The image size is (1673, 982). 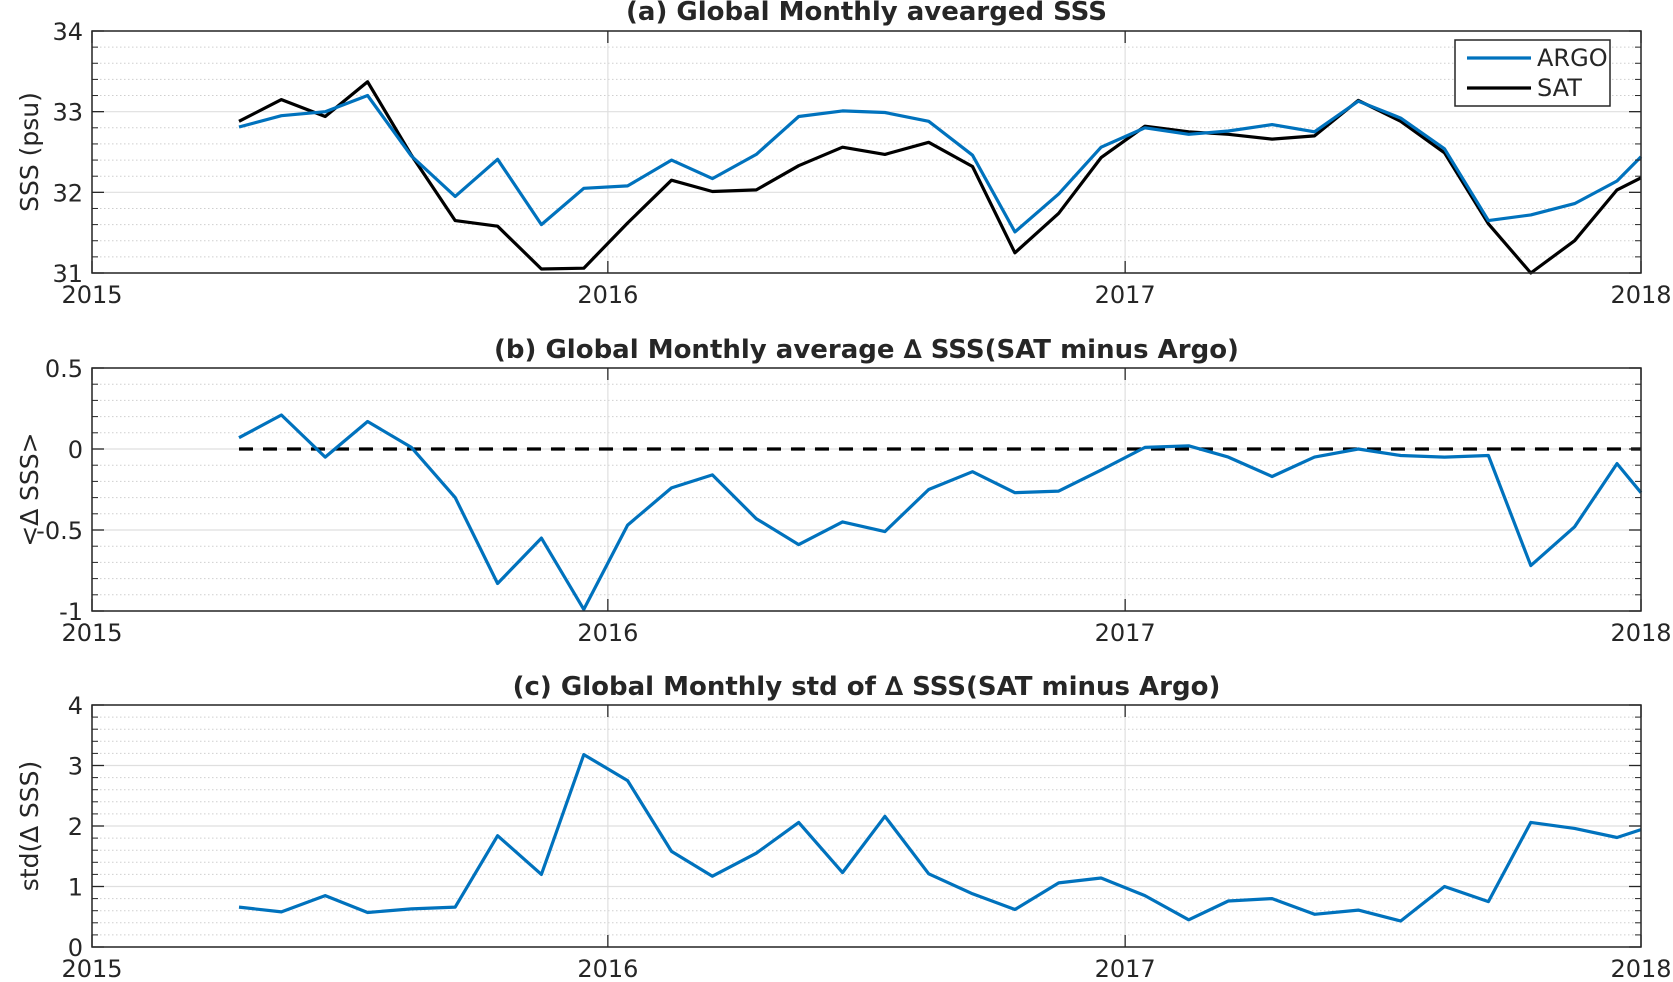 I want to click on y-tick-label: 32, so click(x=67, y=193).